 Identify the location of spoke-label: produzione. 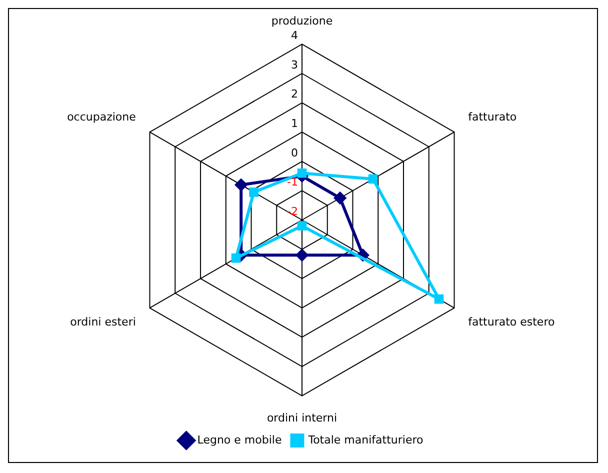
(302, 21).